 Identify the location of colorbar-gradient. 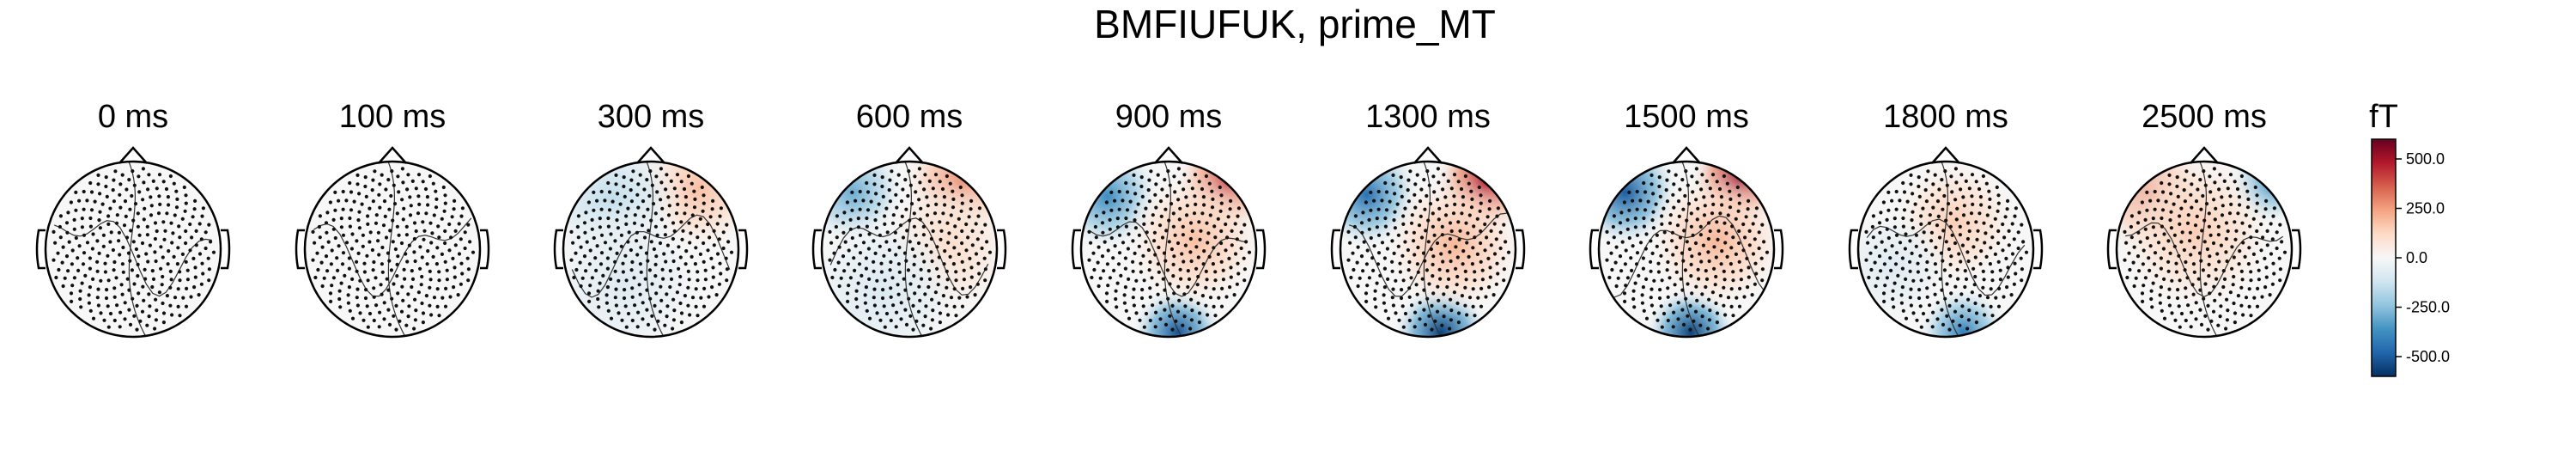
(2384, 257).